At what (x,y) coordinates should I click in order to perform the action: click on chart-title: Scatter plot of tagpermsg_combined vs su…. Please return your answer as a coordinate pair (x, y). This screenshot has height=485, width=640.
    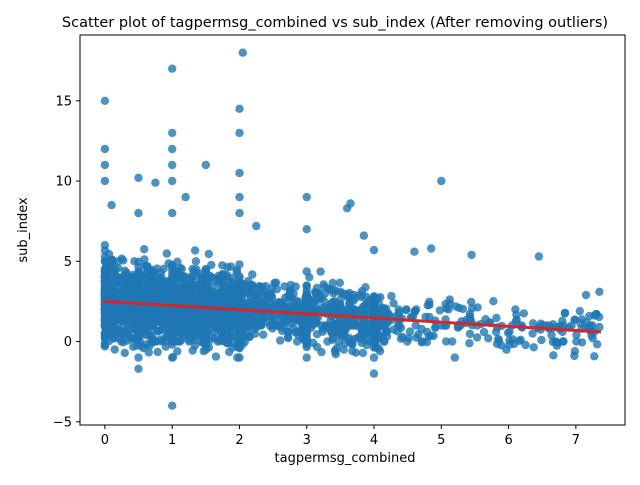
    Looking at the image, I should click on (335, 23).